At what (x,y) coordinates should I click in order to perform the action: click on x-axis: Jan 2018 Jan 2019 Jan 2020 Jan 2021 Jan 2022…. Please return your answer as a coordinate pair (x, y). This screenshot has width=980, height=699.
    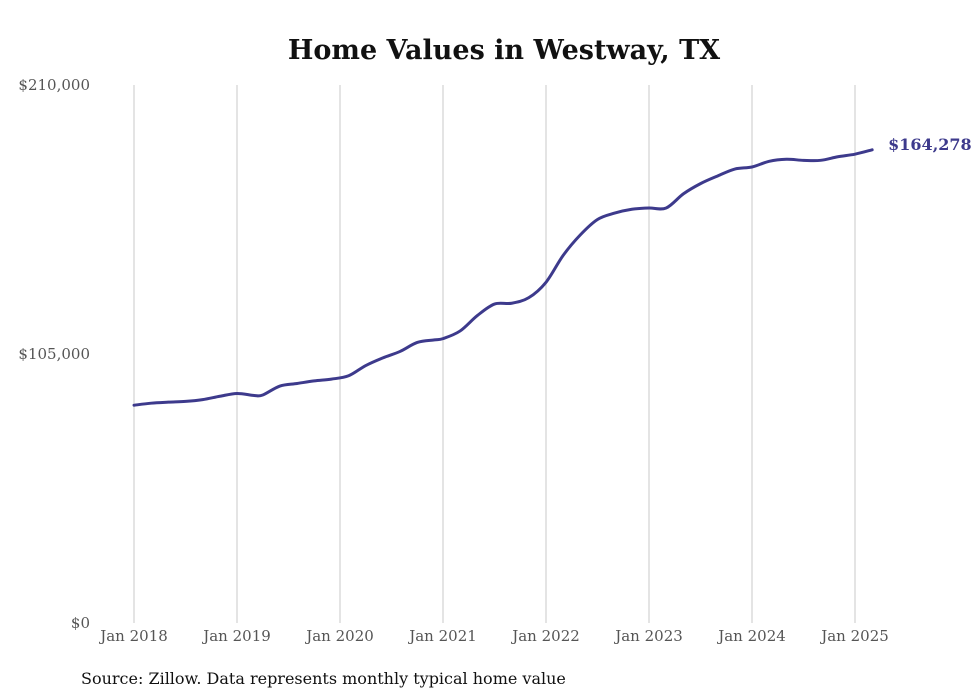
    Looking at the image, I should click on (493, 636).